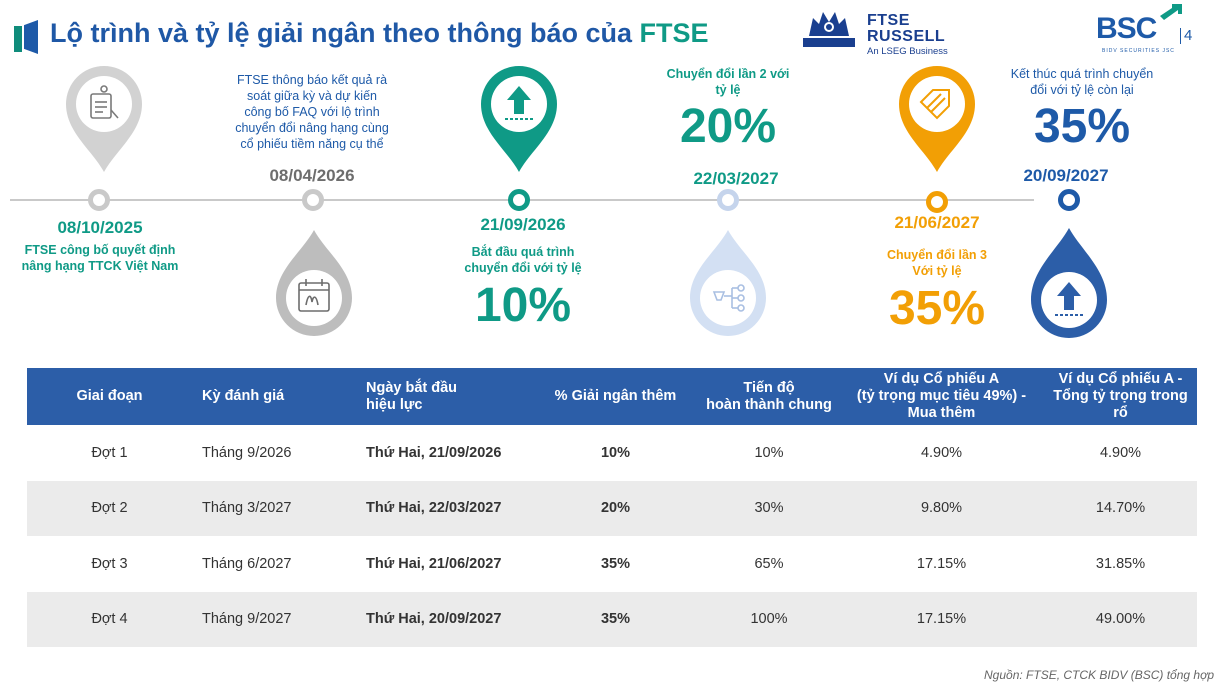  Describe the element at coordinates (99, 200) in the screenshot. I see `milestone-1-node` at that location.